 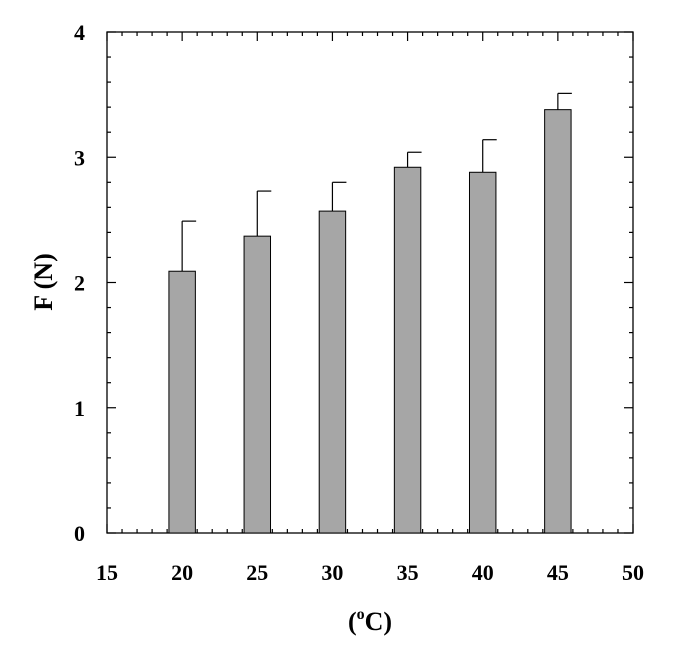 I want to click on x-tick-label: 30, so click(x=332, y=572).